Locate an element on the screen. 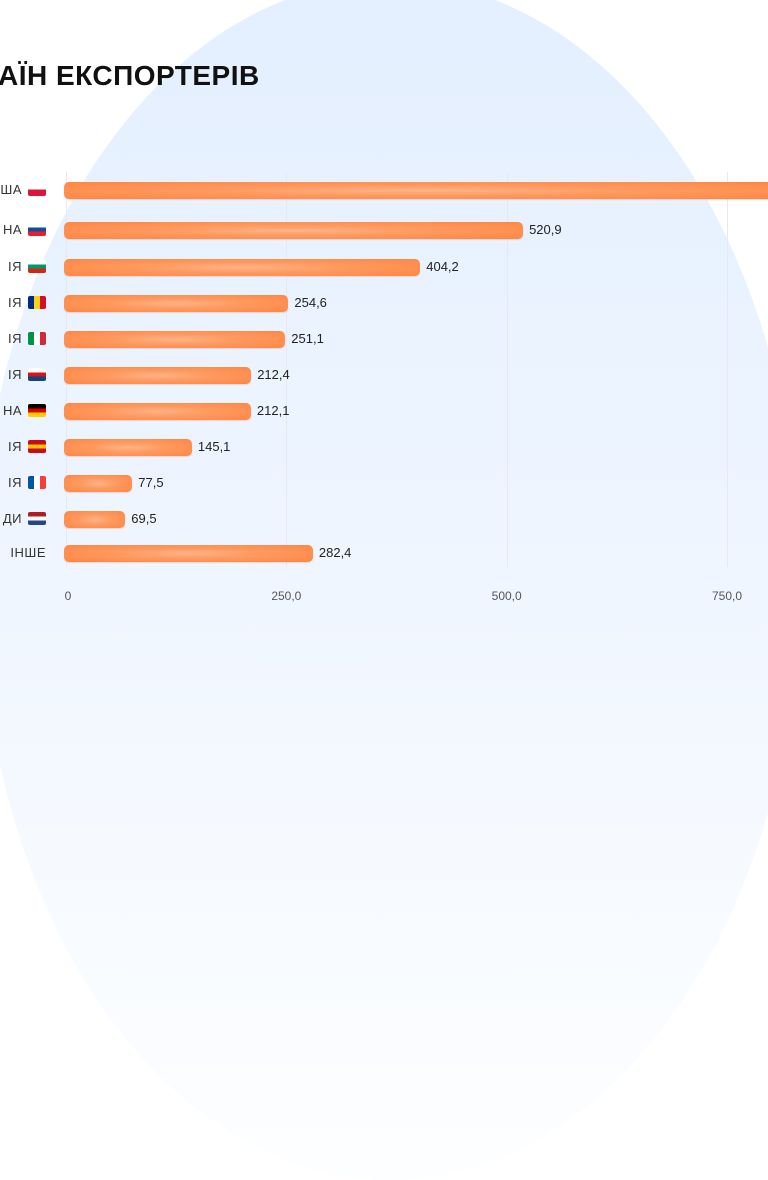 The width and height of the screenshot is (768, 1180). value-label: 212,4 is located at coordinates (273, 374).